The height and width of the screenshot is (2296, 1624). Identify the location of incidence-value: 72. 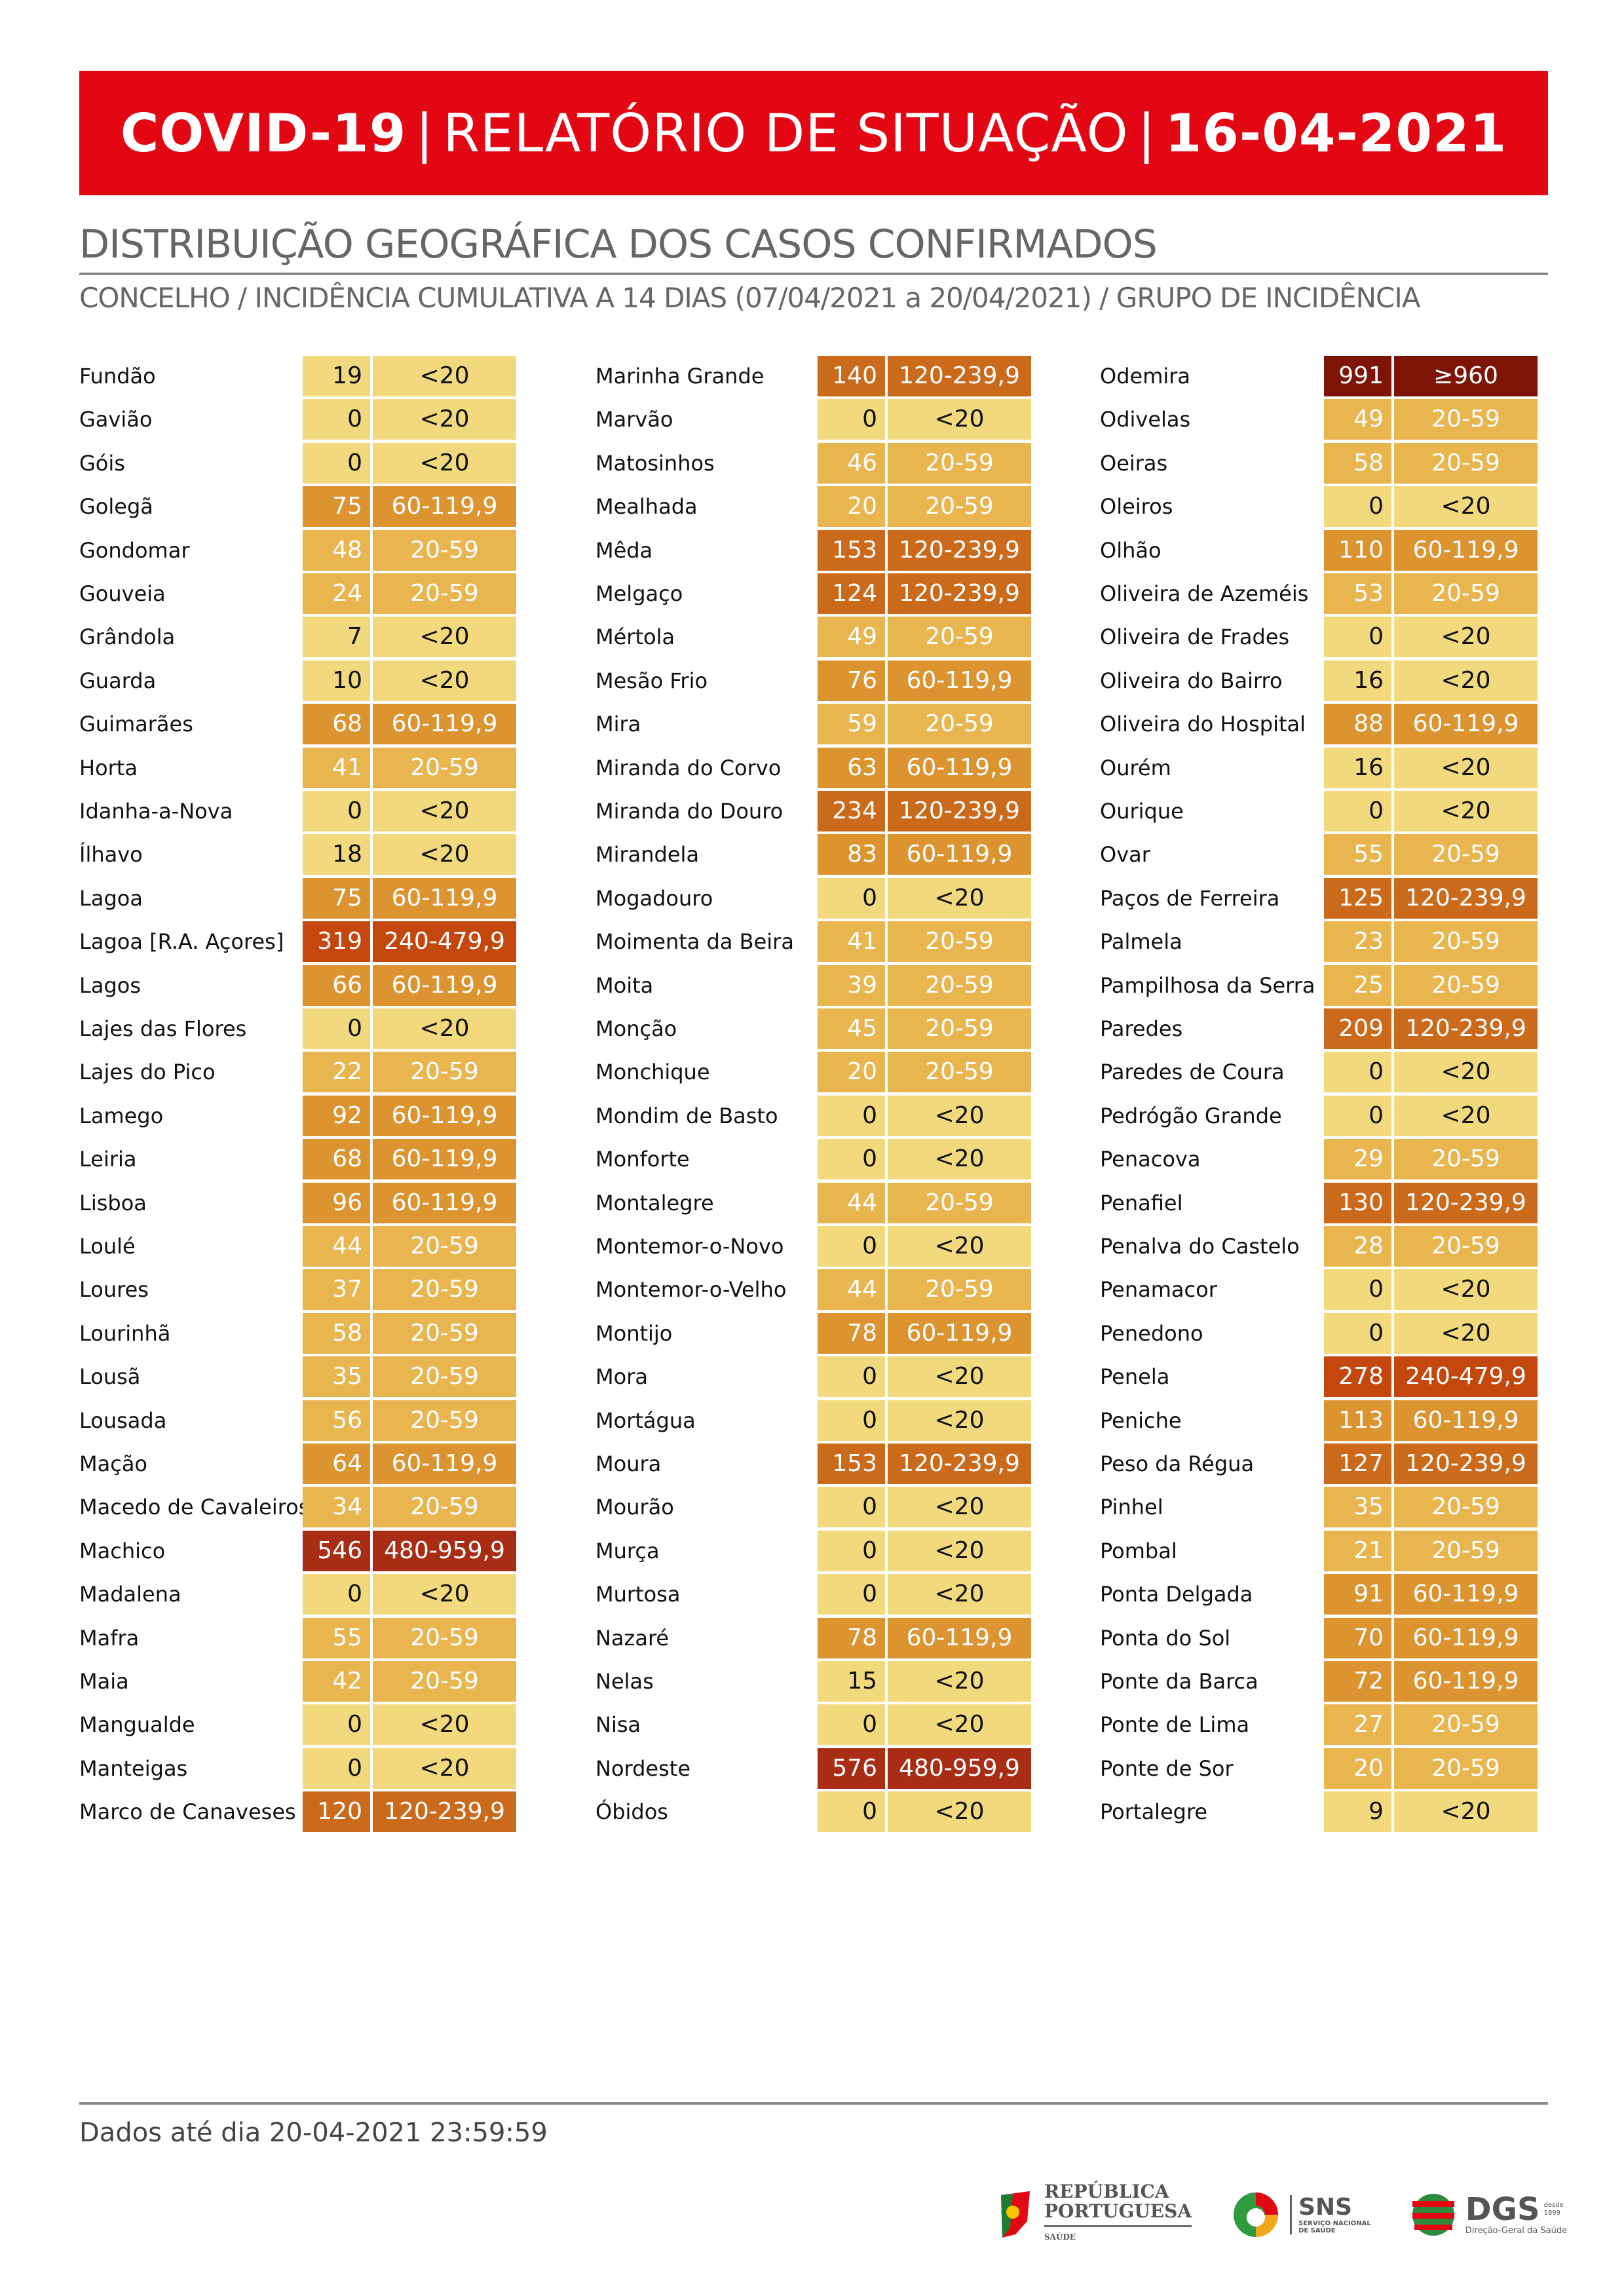
(1357, 1681).